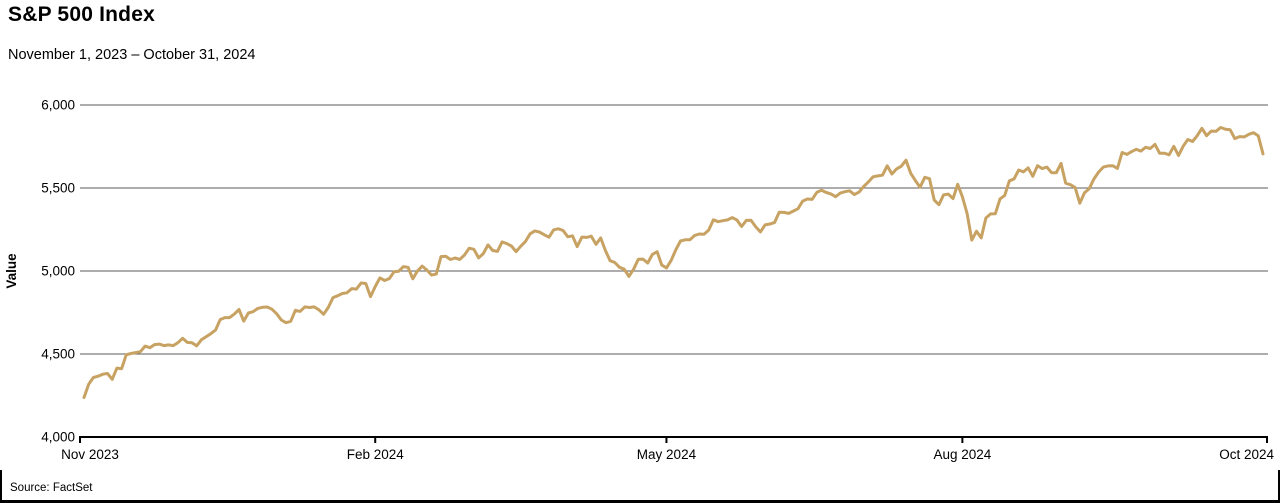  What do you see at coordinates (81, 14) in the screenshot?
I see `page-title: S&P 500 Index` at bounding box center [81, 14].